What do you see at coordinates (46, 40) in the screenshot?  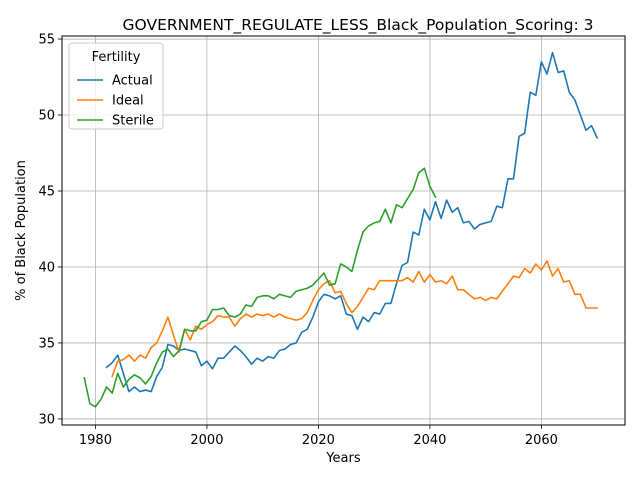 I see `y-tick-label: 55` at bounding box center [46, 40].